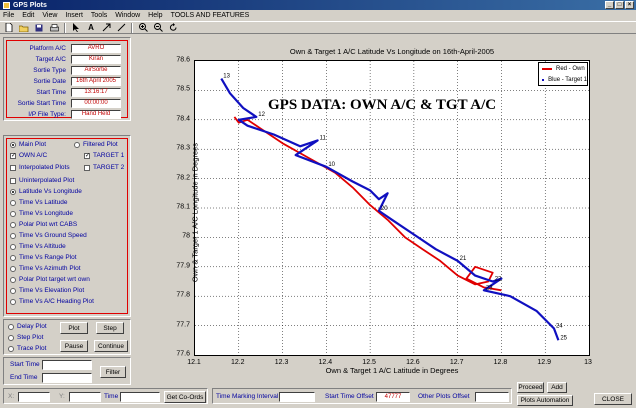 The height and width of the screenshot is (408, 636). I want to click on add-button: Add, so click(557, 387).